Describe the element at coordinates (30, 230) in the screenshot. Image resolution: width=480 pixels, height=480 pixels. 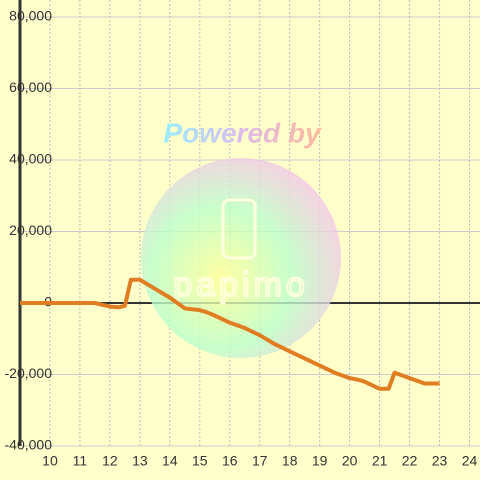
I see `y-tick-label: 20,000` at that location.